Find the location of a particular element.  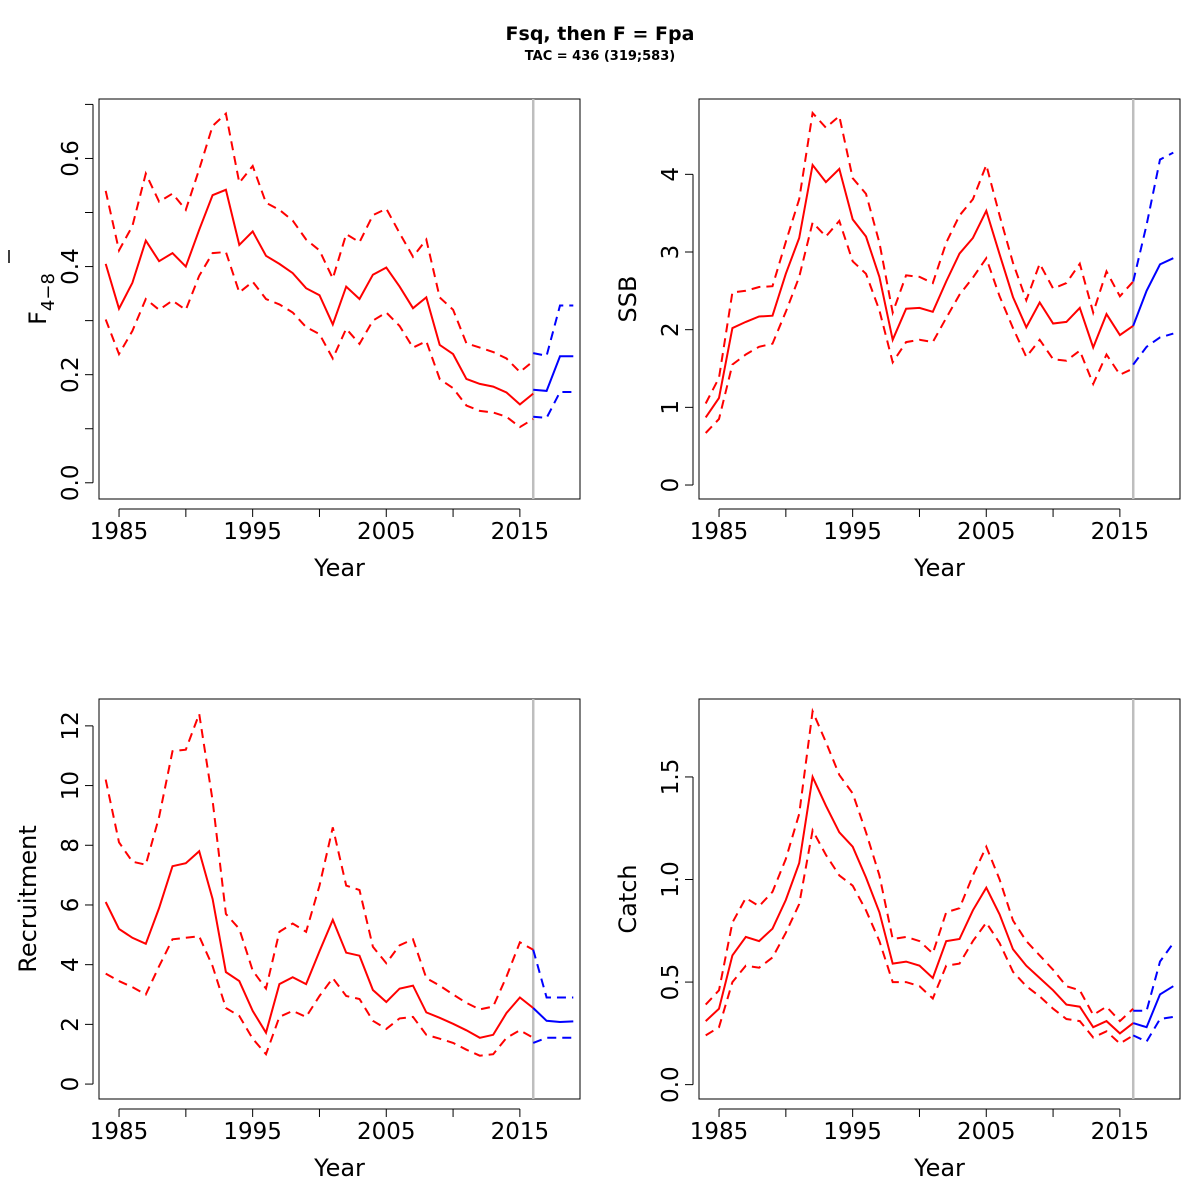

fbar-y-axis-title: F4−8 is located at coordinates (41, 299).